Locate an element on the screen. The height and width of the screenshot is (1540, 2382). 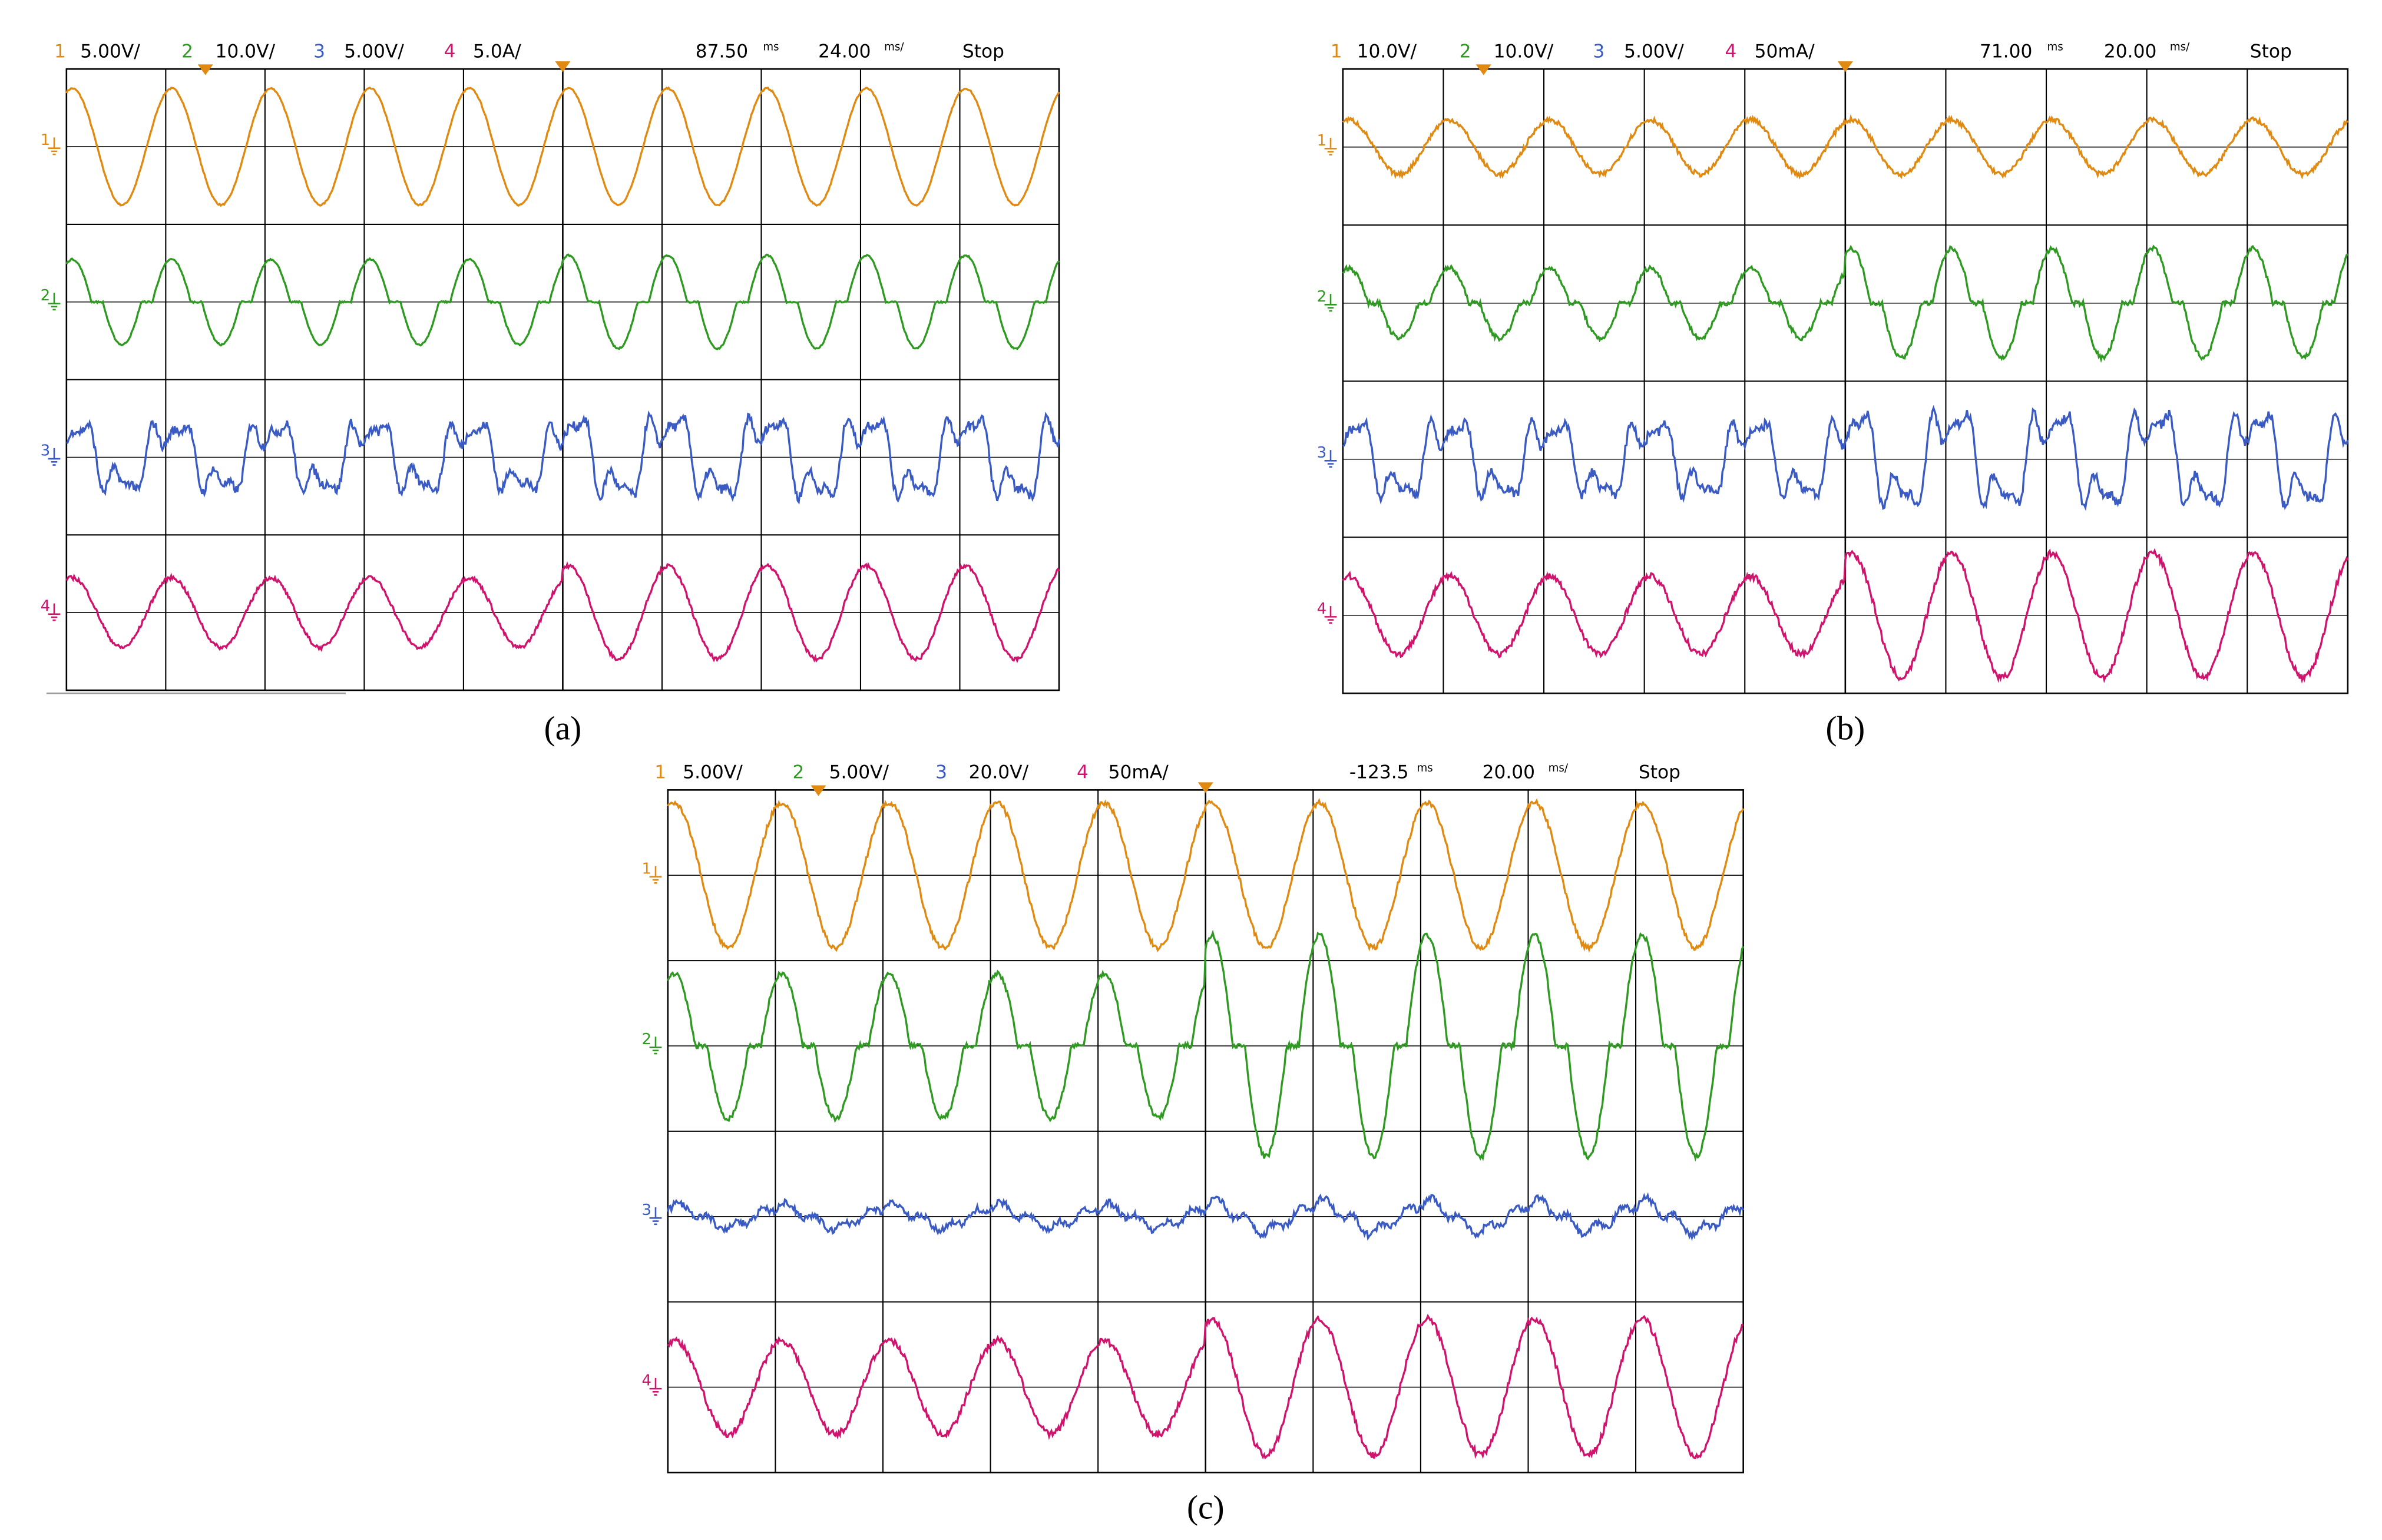
caption: (a) is located at coordinates (563, 728).